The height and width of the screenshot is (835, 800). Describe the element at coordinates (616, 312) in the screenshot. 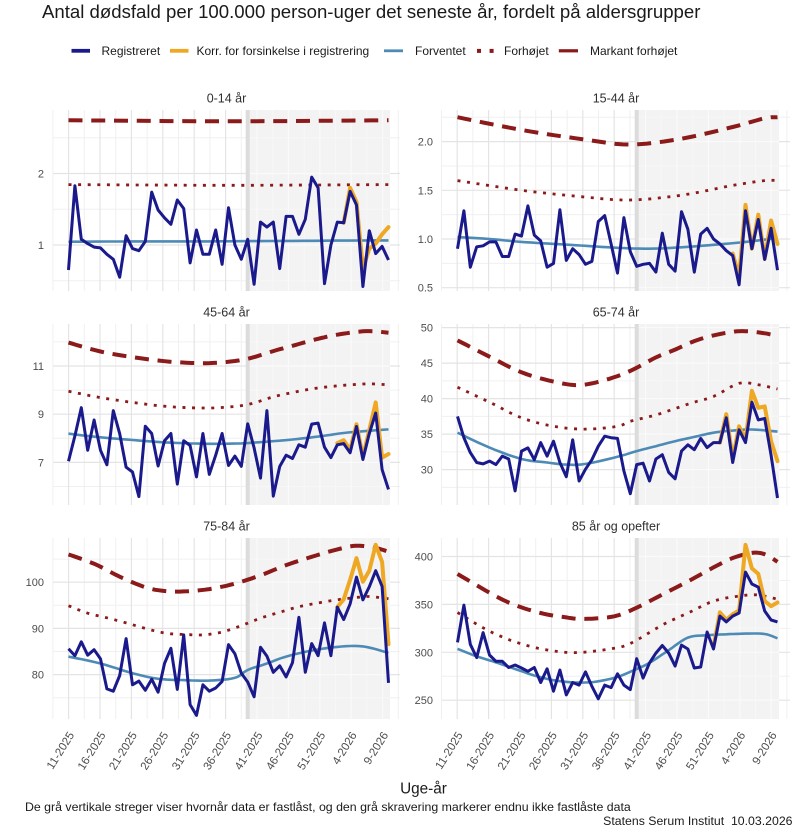

I see `svg-text: 65-74 år` at that location.